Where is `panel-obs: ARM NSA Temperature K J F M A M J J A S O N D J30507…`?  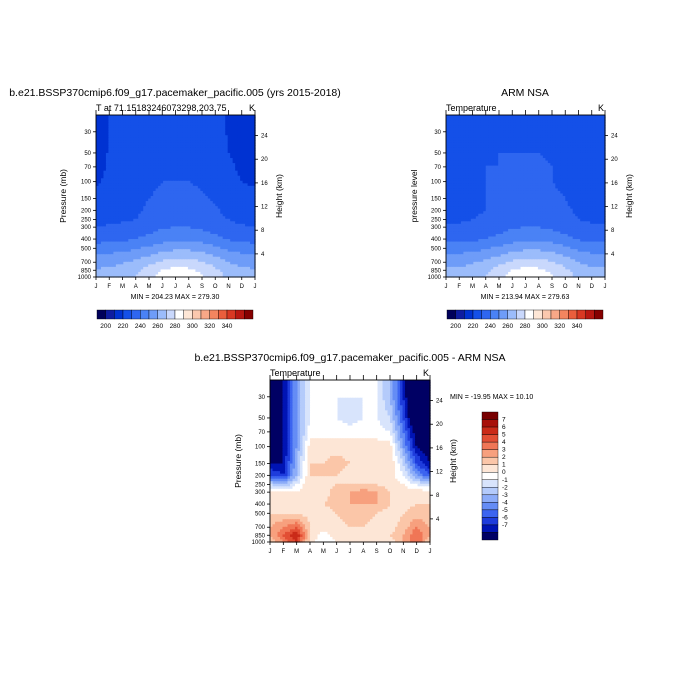
panel-obs: ARM NSA Temperature K J F M A M J J A S O N D J30507… is located at coordinates (521, 208).